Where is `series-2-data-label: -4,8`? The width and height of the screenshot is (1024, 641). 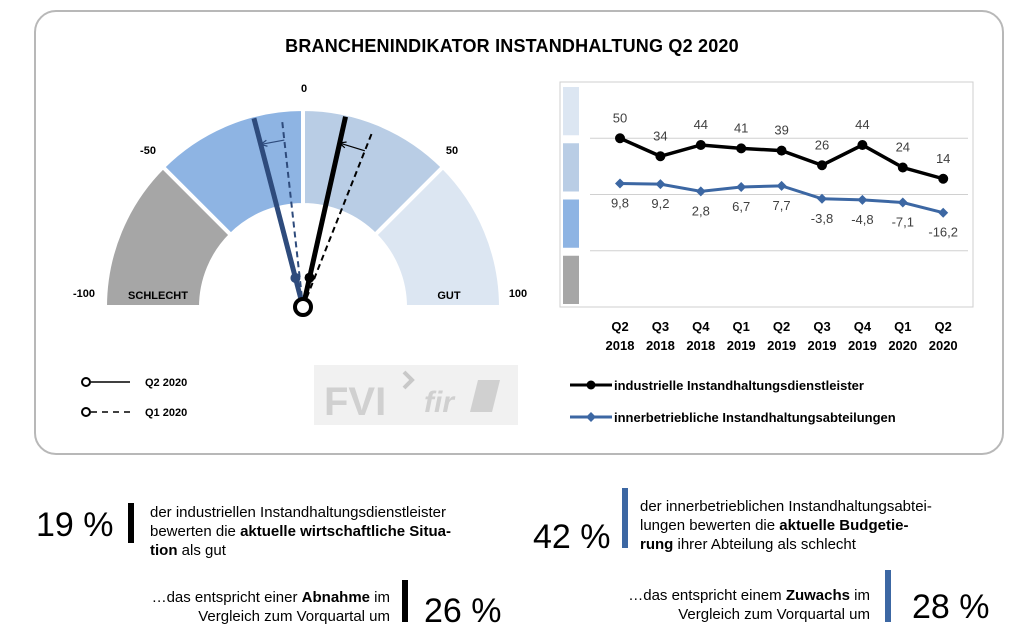 series-2-data-label: -4,8 is located at coordinates (862, 219).